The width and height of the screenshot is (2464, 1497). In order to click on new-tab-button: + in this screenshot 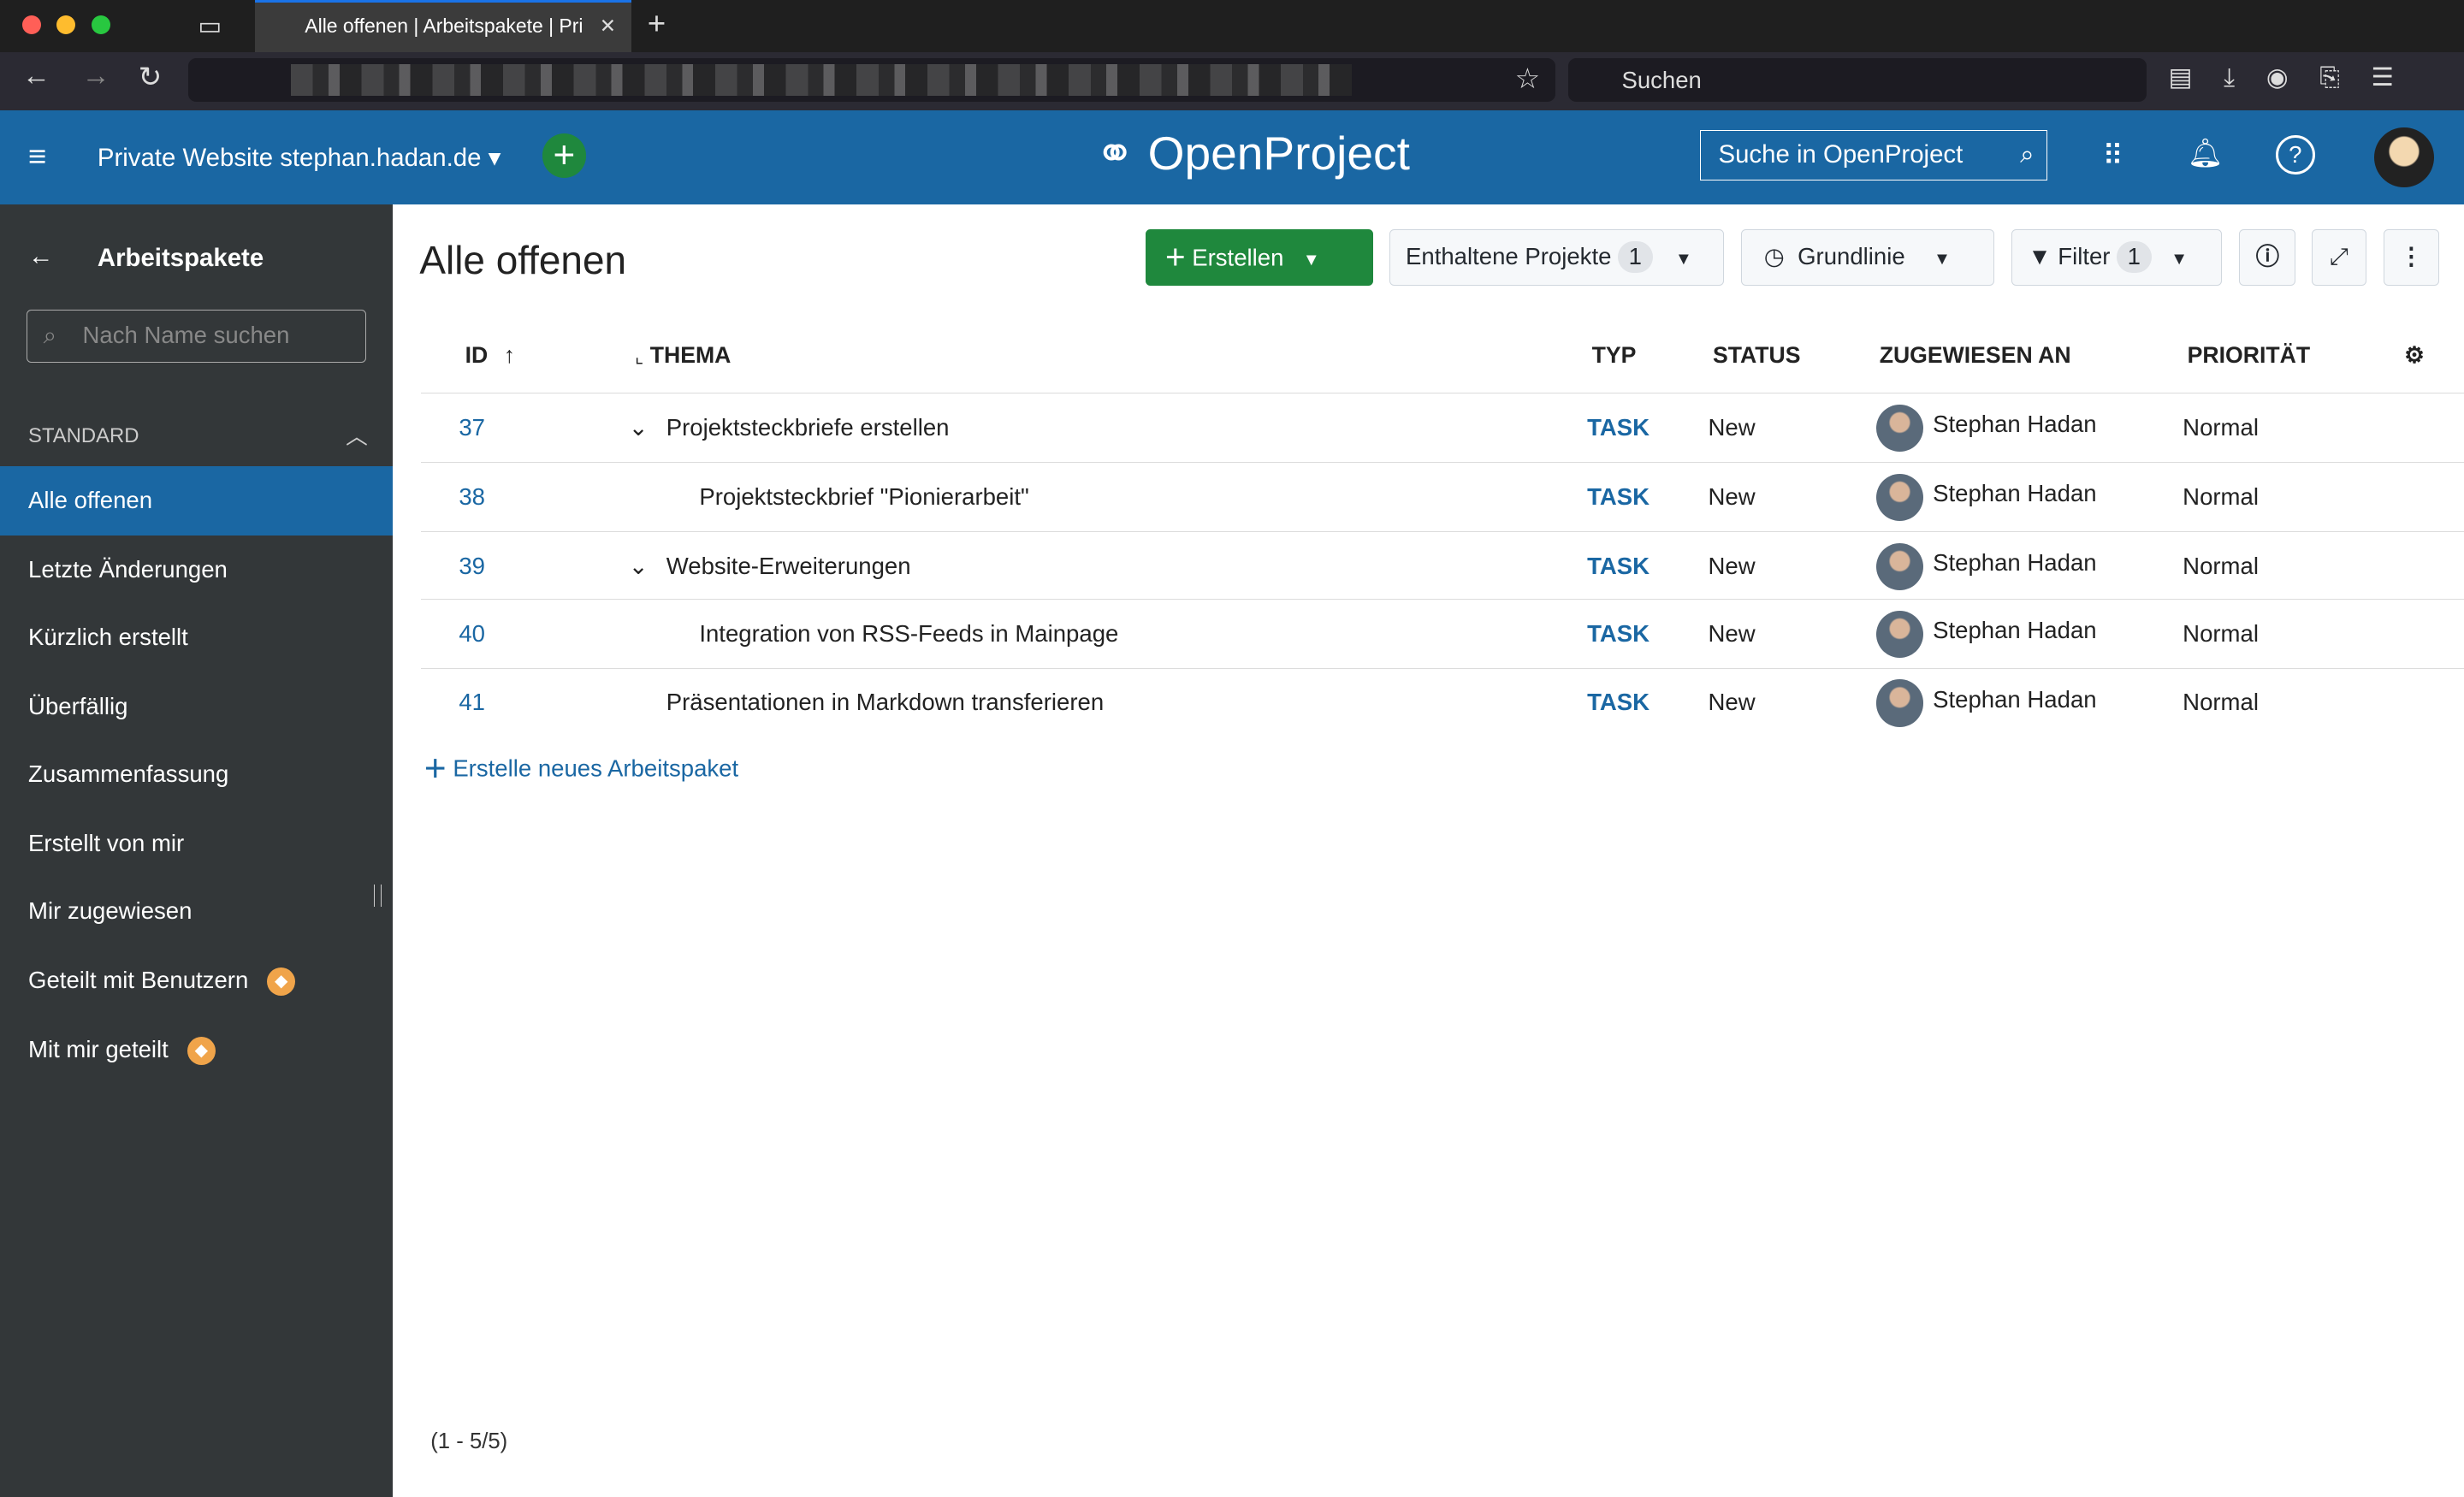, I will do `click(656, 24)`.